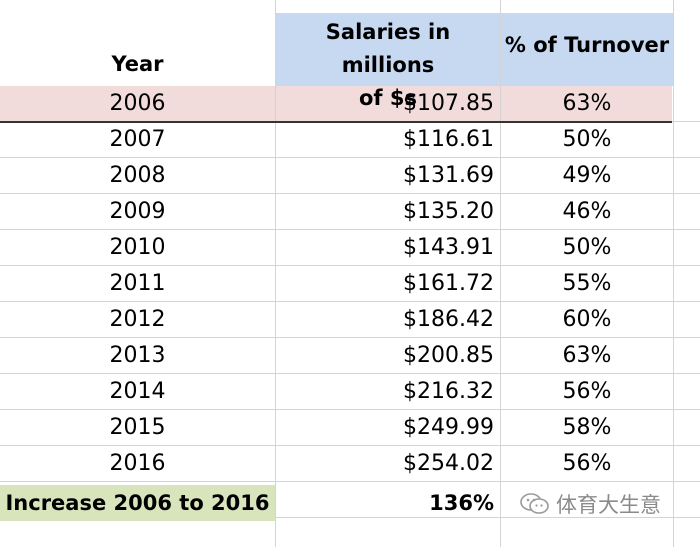  I want to click on table-row: 2012 $186.42 60%, so click(350, 320).